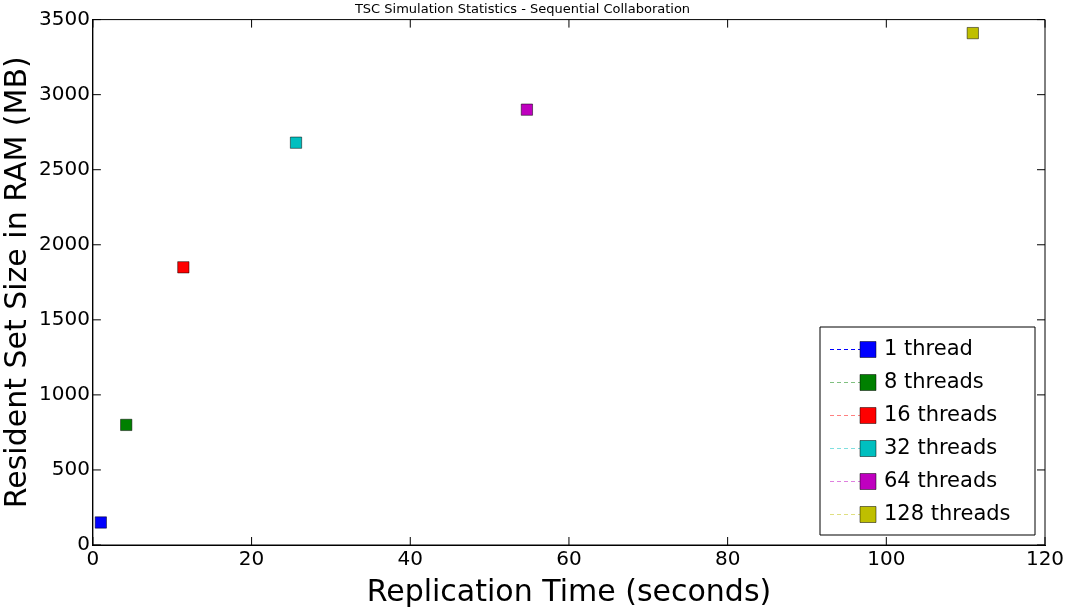  Describe the element at coordinates (64, 167) in the screenshot. I see `y-tick-label: 2500` at that location.